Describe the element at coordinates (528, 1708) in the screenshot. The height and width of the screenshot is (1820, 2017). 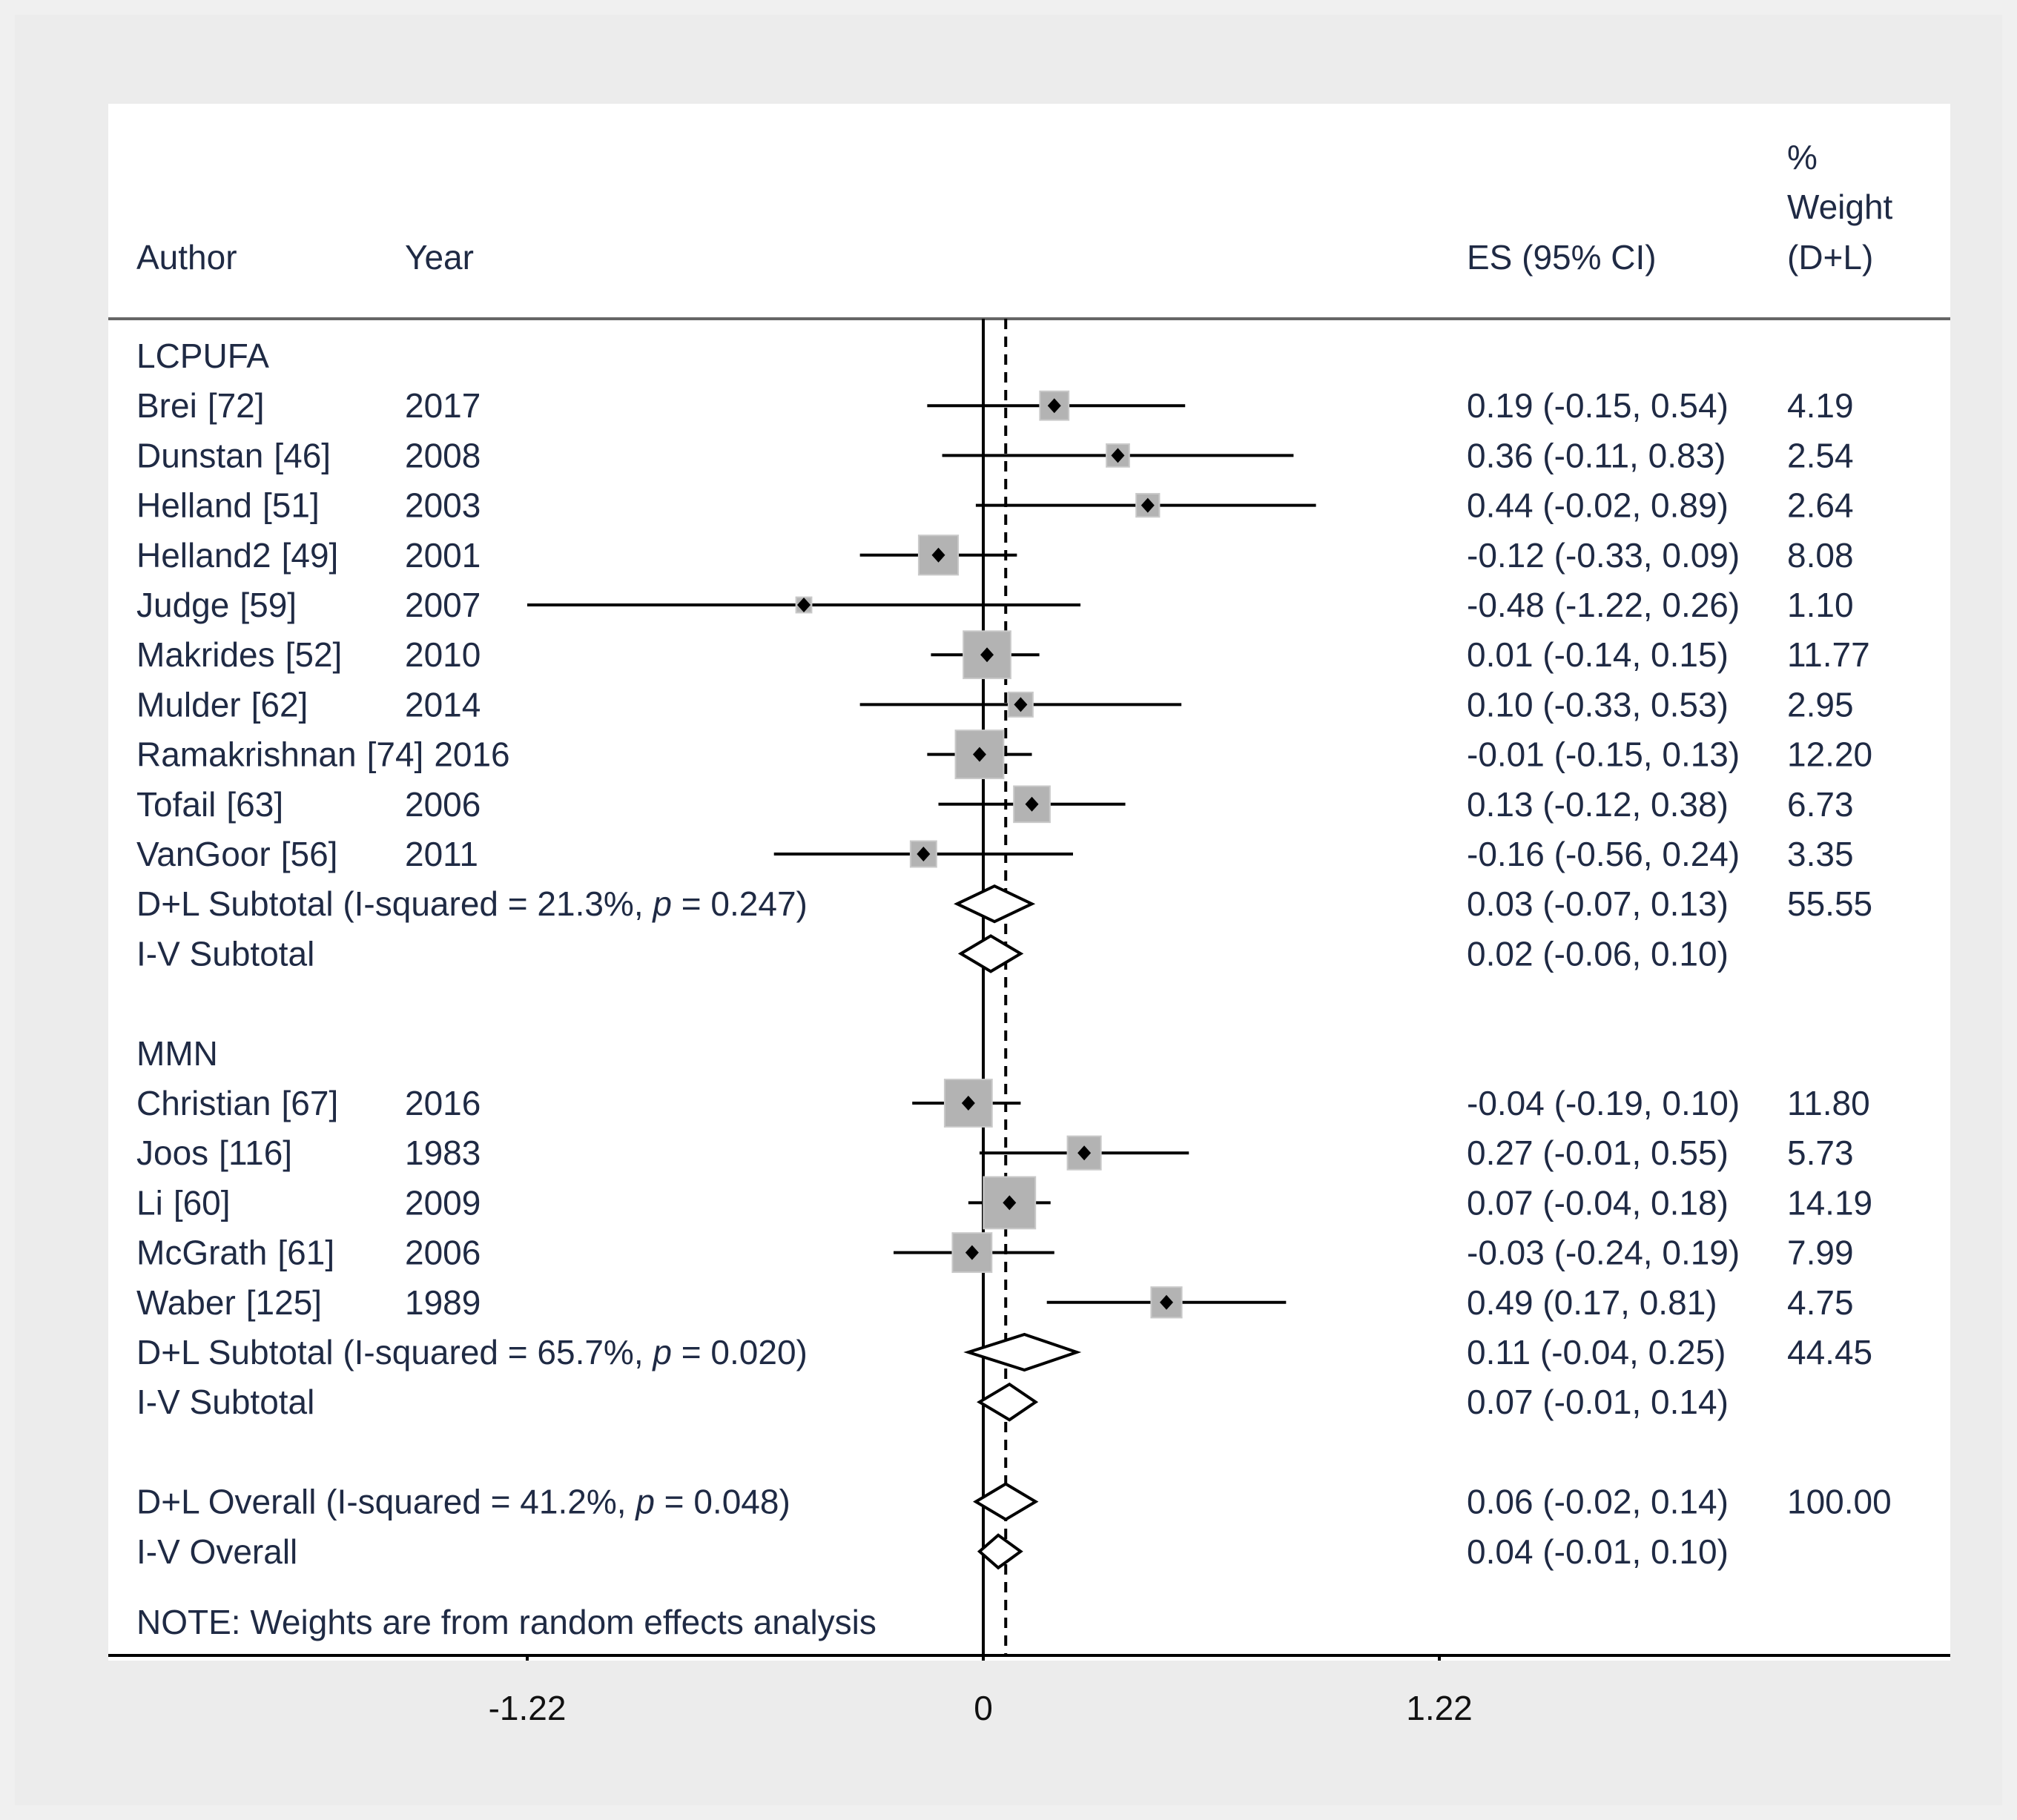
I see `x-tick-label: -1.22` at that location.